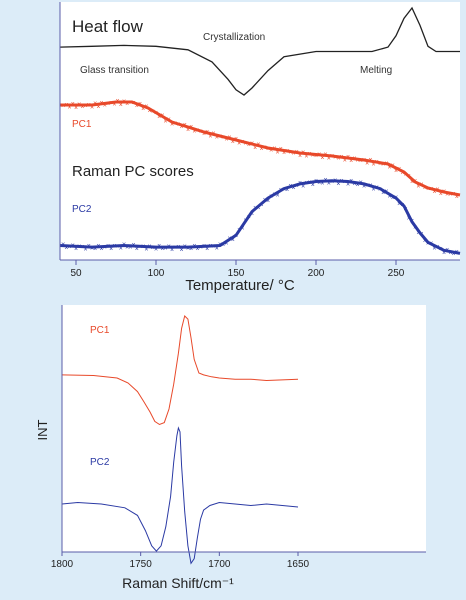 The width and height of the screenshot is (466, 600). What do you see at coordinates (100, 462) in the screenshot?
I see `bottom-pc2-label: PC2` at bounding box center [100, 462].